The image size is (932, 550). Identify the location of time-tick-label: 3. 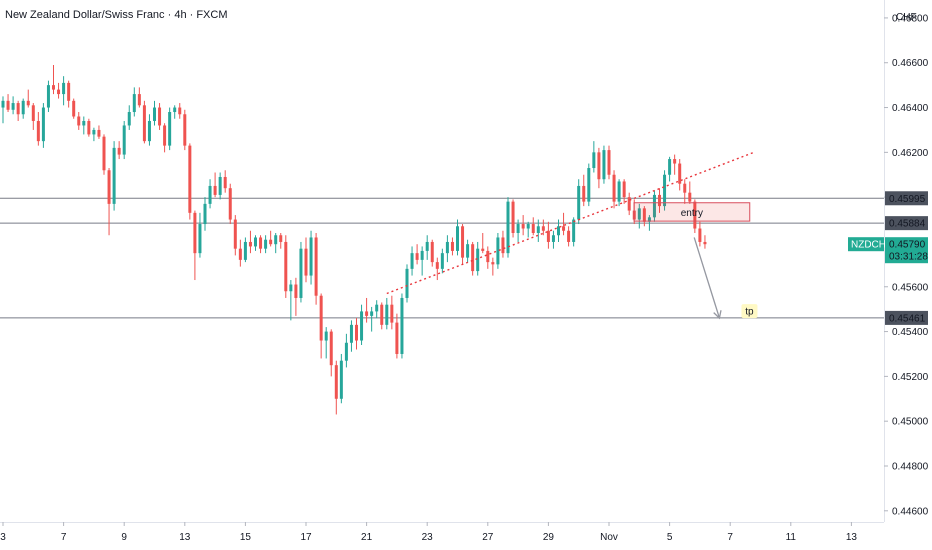
(3, 537).